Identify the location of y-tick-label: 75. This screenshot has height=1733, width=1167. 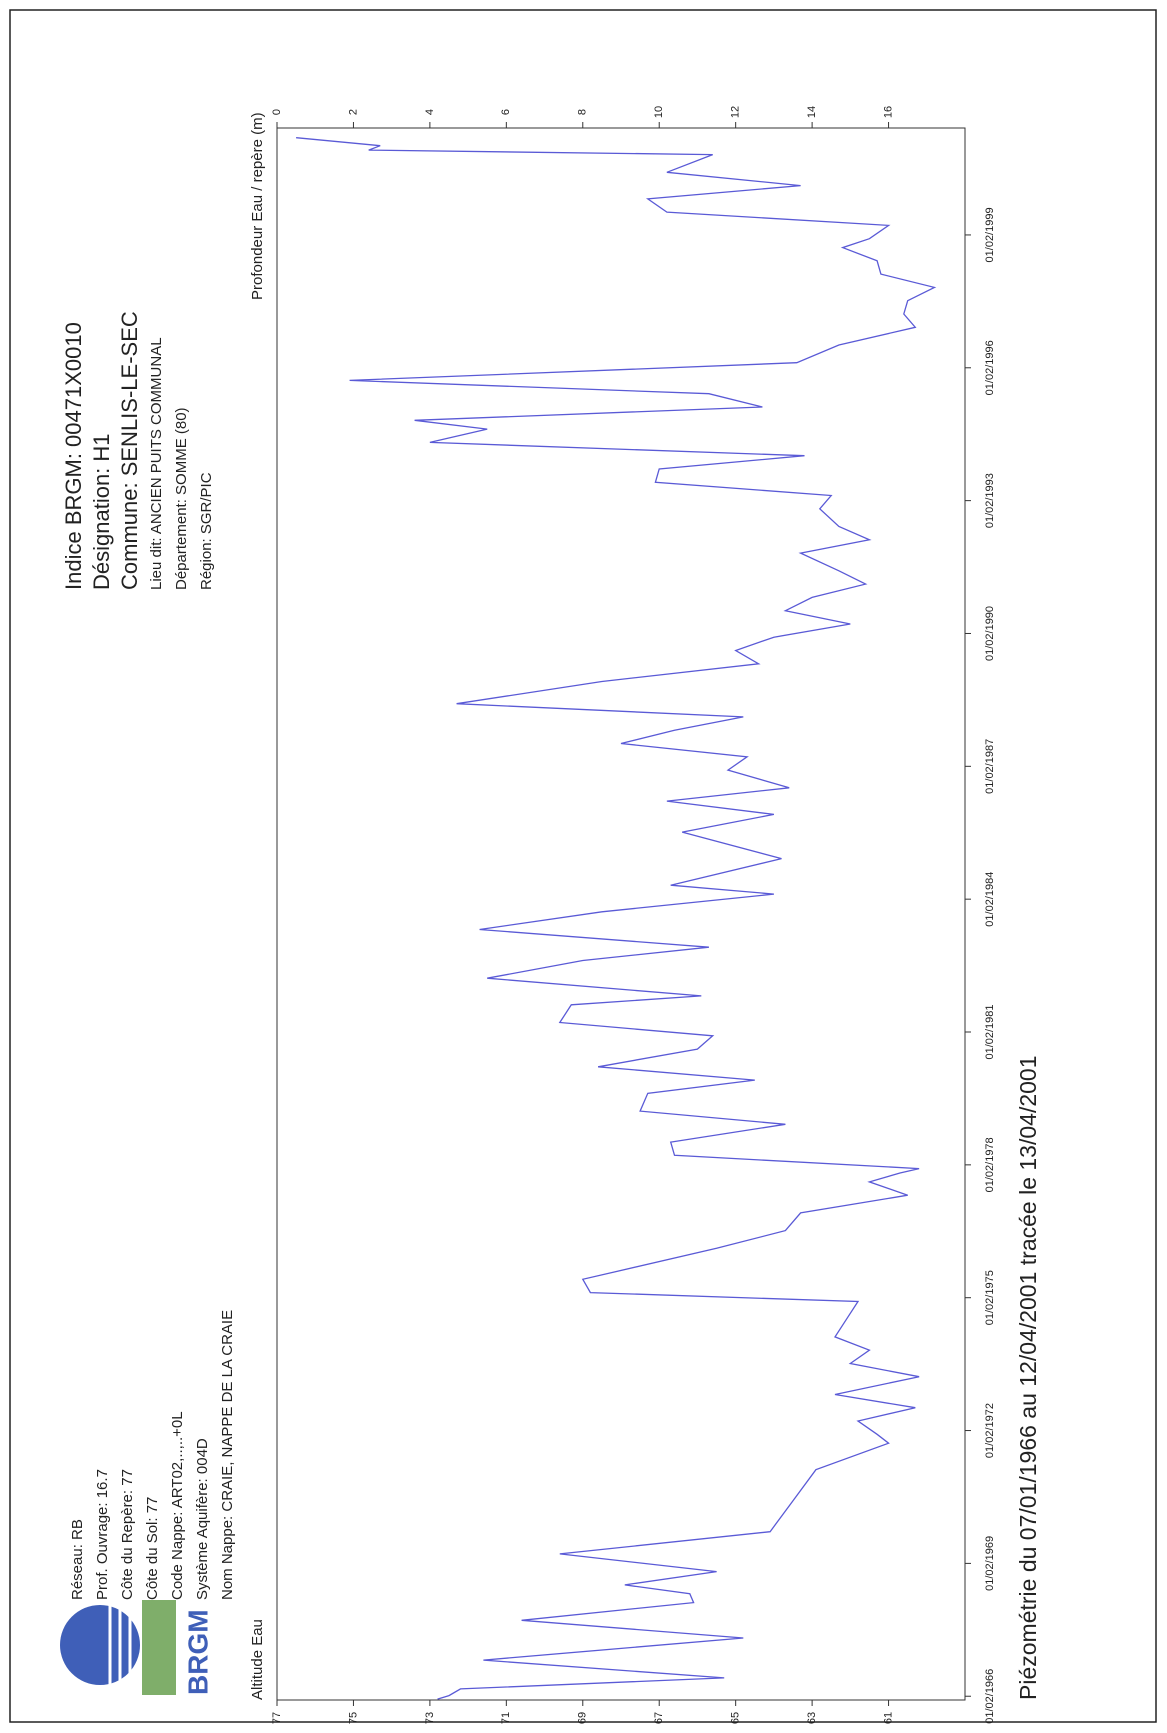
(353, 1718).